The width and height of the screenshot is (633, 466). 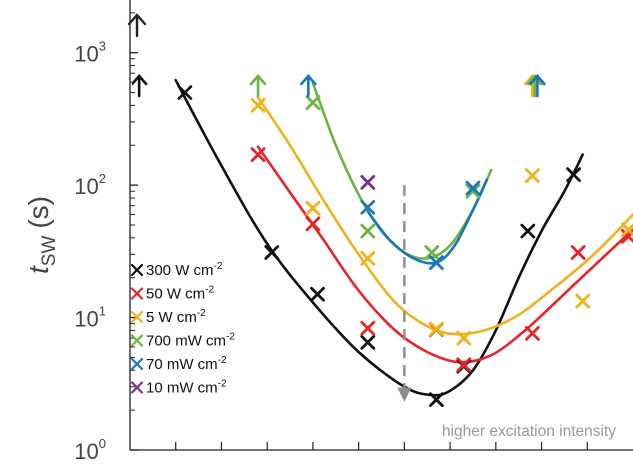 What do you see at coordinates (180, 270) in the screenshot?
I see `legend-label-name: 300 W cm` at bounding box center [180, 270].